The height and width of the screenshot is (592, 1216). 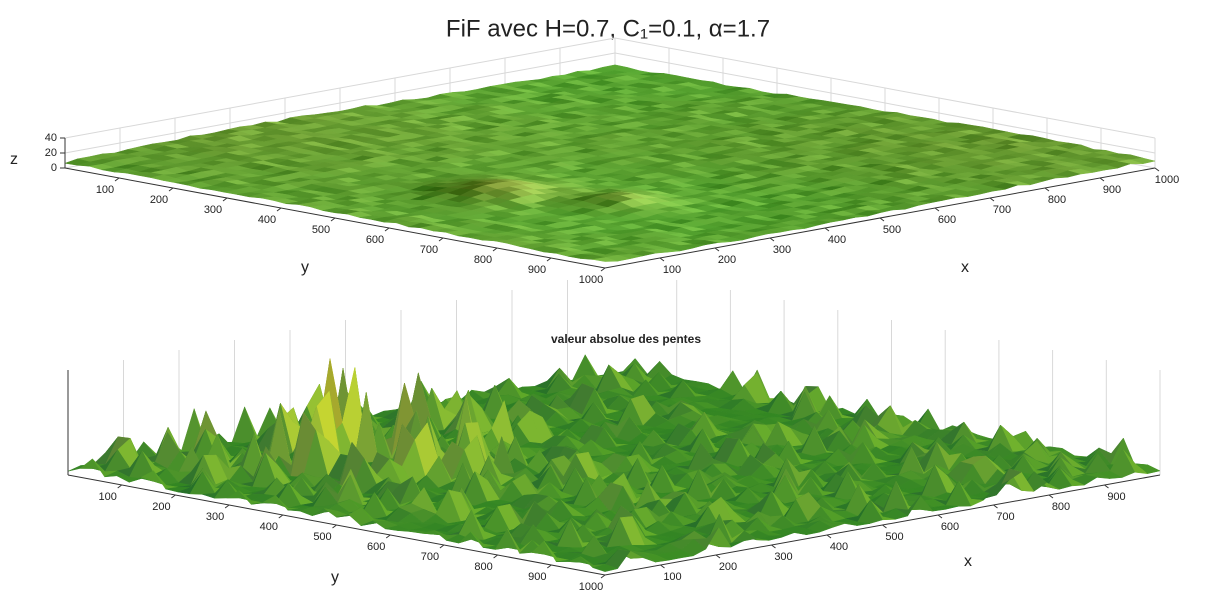 I want to click on z-tick-label: 0, so click(x=54, y=168).